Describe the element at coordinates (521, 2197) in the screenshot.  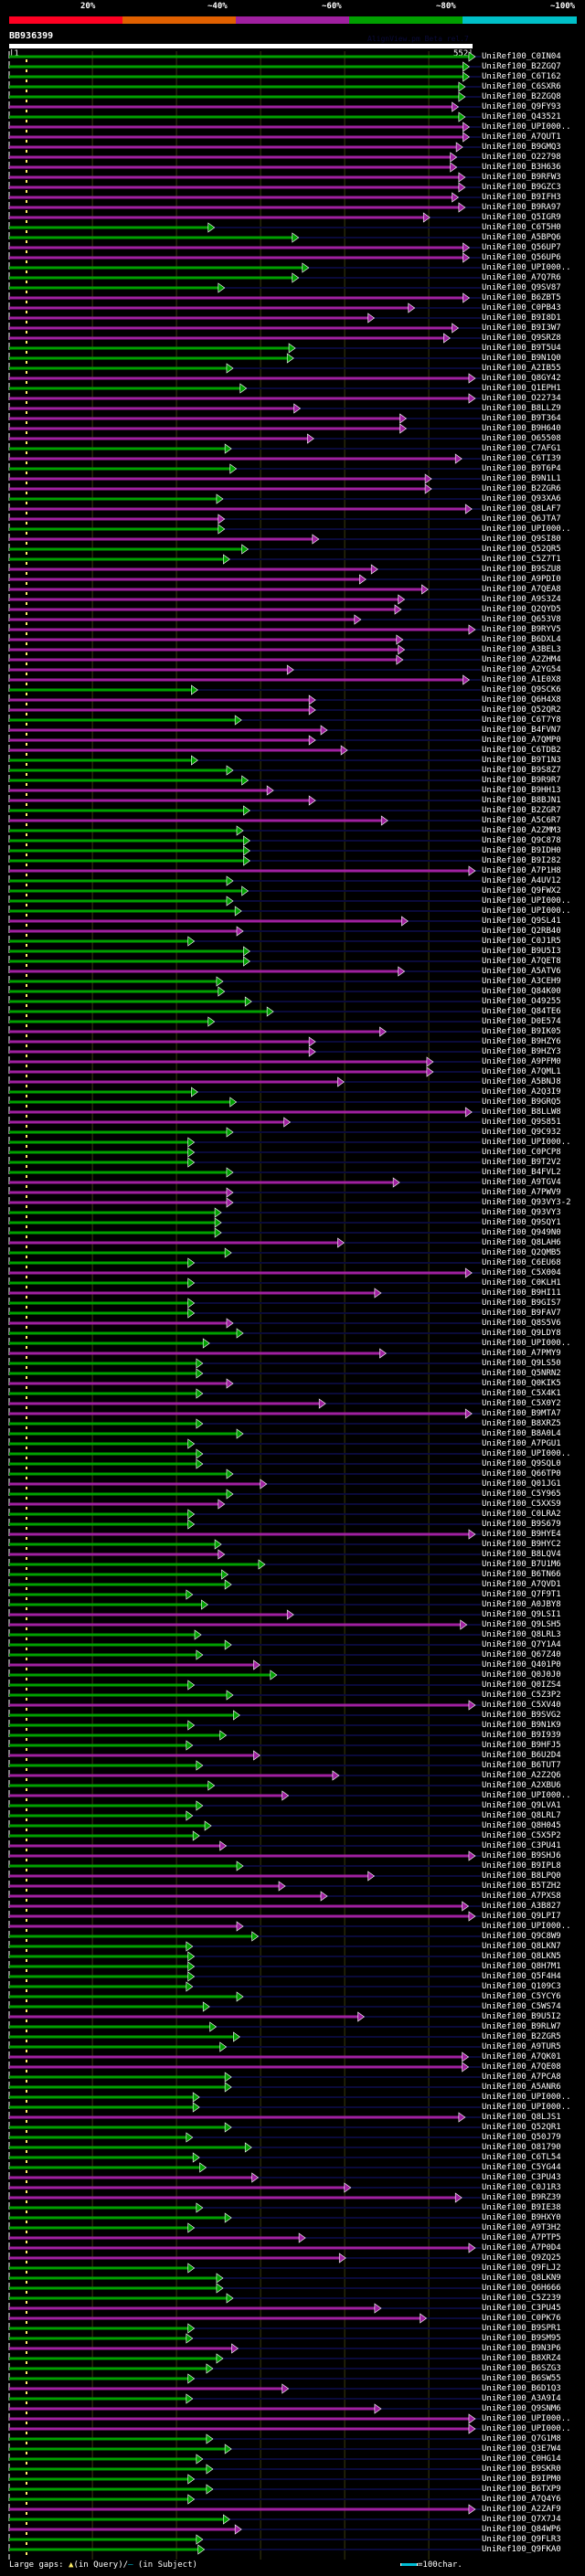
I see `hit-label: UniRef100_B9RZ39` at that location.